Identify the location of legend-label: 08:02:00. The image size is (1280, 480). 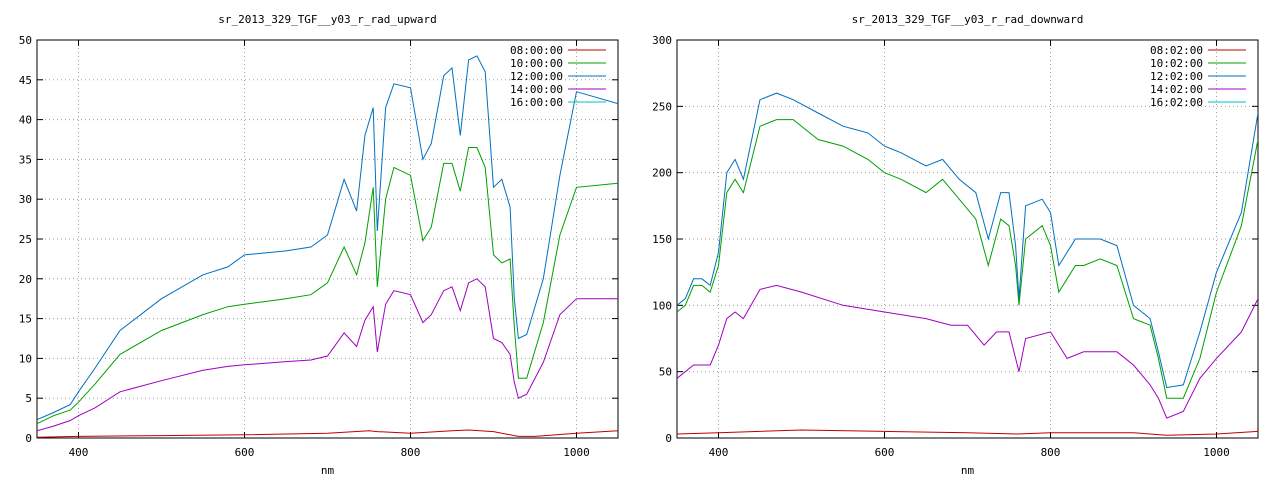
(1176, 50).